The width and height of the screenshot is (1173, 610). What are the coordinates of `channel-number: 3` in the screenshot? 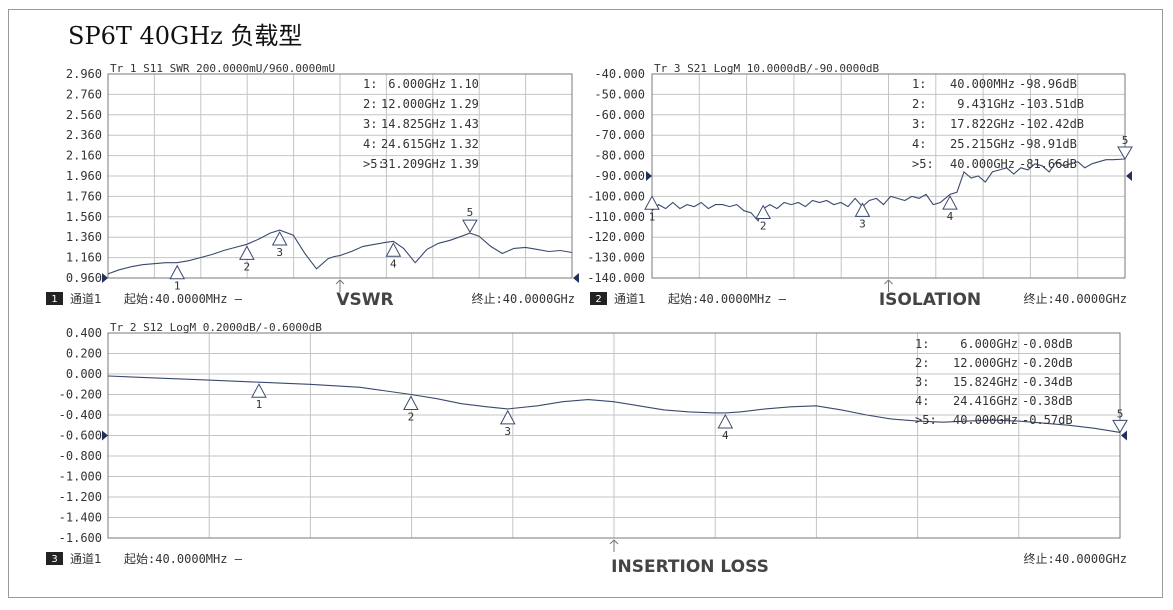 It's located at (54, 559).